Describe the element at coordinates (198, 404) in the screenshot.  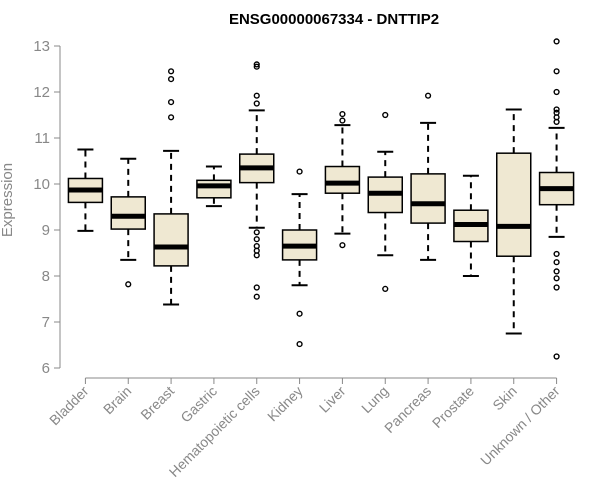
I see `x-tick-label: Gastric` at that location.